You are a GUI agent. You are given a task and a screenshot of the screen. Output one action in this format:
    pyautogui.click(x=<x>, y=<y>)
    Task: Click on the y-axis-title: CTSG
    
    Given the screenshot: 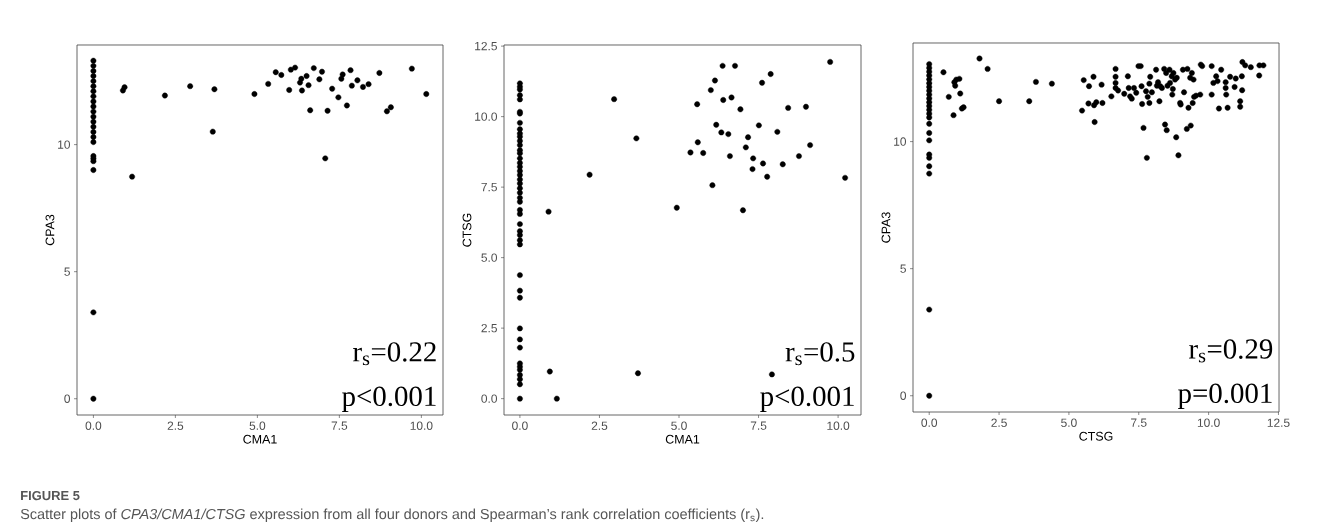 What is the action you would take?
    pyautogui.click(x=467, y=230)
    